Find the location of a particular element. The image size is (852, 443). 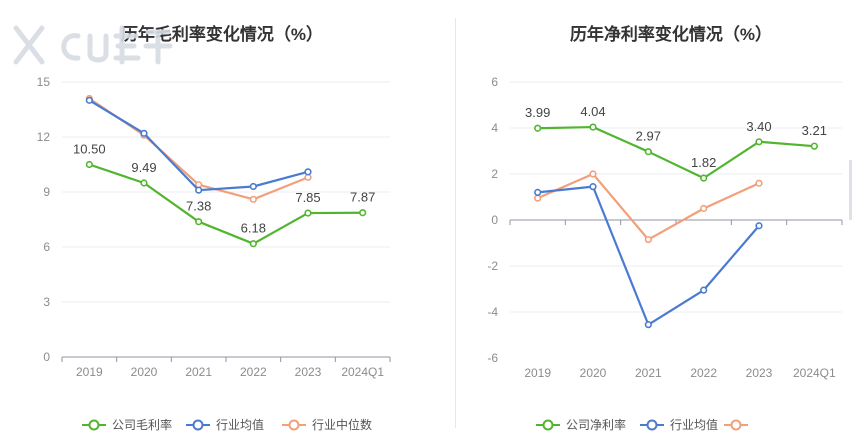

data-label: 7.87 is located at coordinates (362, 197).